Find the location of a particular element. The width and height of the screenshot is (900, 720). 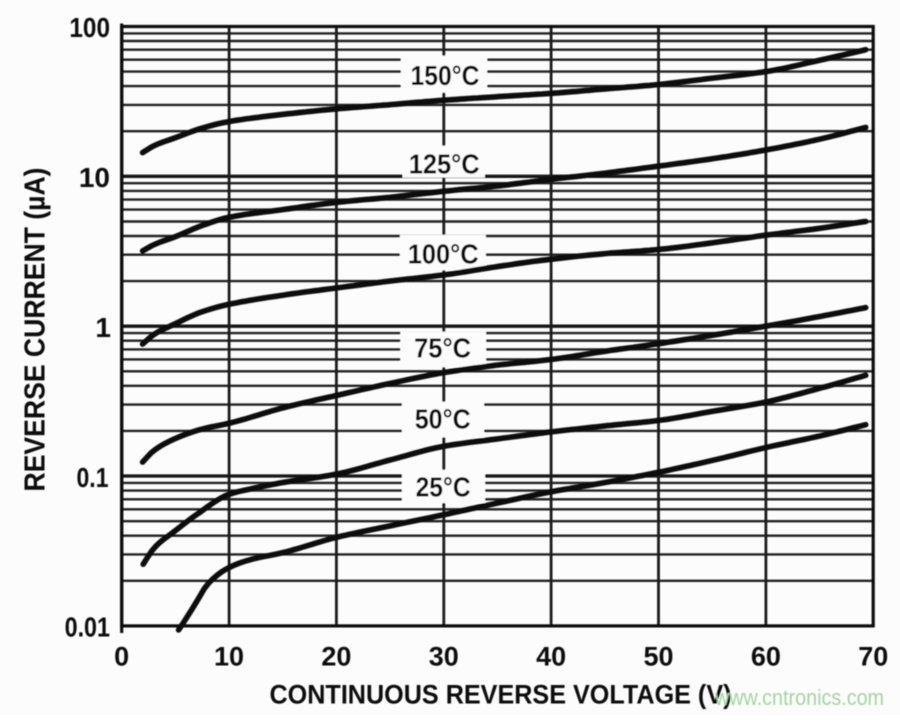

svg-text: 30 is located at coordinates (444, 656).